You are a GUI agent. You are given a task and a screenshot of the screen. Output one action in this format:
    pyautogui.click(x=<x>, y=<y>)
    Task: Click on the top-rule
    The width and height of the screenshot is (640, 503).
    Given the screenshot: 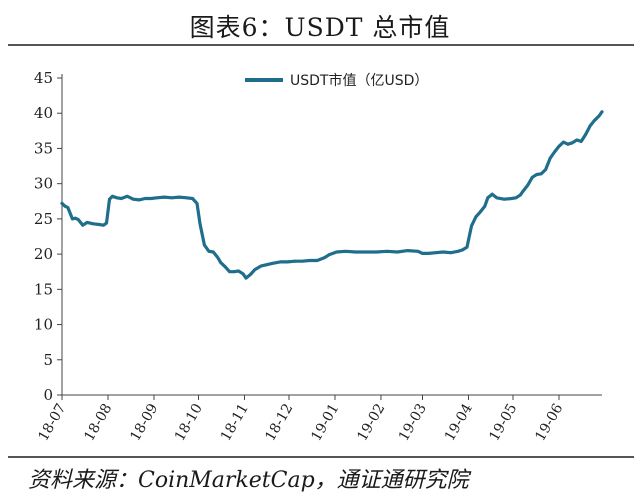 What is the action you would take?
    pyautogui.click(x=321, y=45)
    